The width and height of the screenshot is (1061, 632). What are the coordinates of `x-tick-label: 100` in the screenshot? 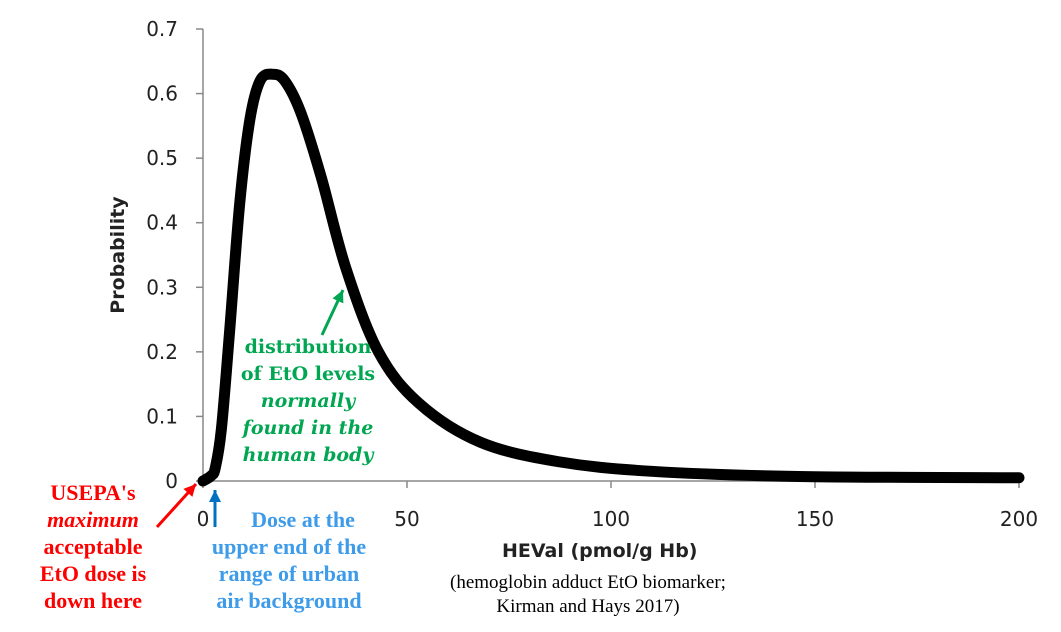 It's located at (611, 519).